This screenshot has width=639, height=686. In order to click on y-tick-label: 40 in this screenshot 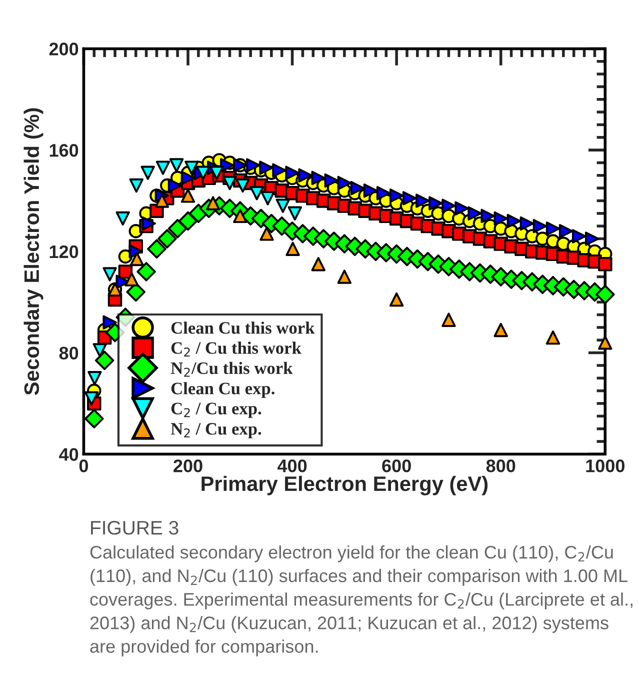, I will do `click(68, 454)`.